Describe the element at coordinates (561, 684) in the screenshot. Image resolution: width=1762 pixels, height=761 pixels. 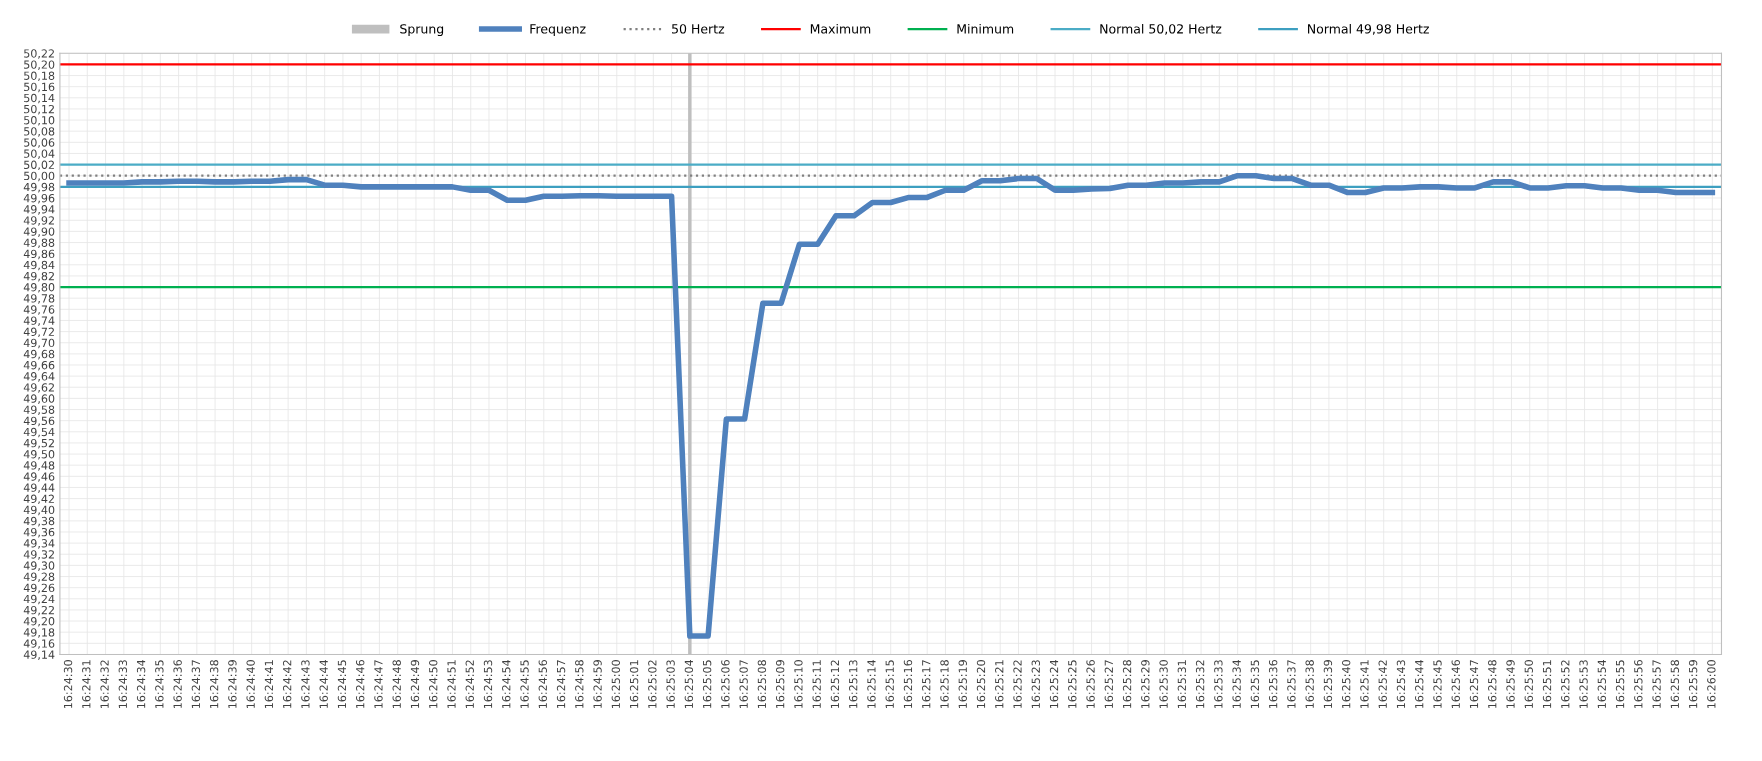
I see `x-tick-label: 16:24:57` at that location.